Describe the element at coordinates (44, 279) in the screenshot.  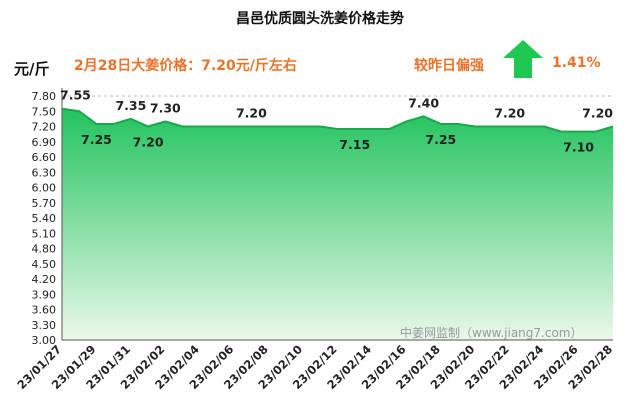
I see `y-tick-label: 4.20` at that location.